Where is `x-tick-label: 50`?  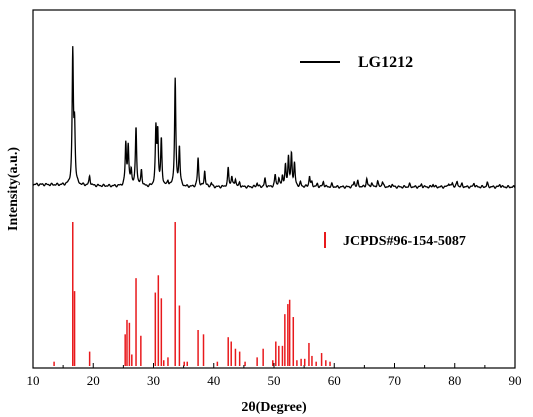 x-tick-label: 50 is located at coordinates (274, 380).